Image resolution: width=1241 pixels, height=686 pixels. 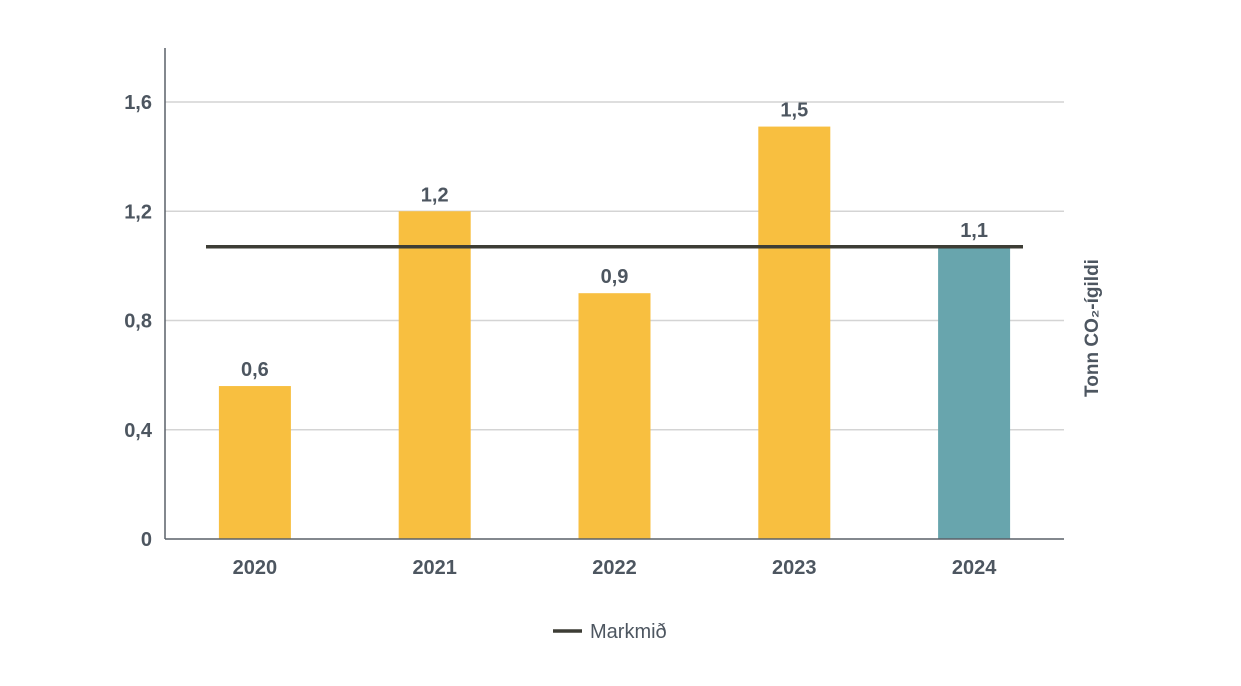 I want to click on y-axis-label: Tonn CO₂-ígildi, so click(x=1092, y=328).